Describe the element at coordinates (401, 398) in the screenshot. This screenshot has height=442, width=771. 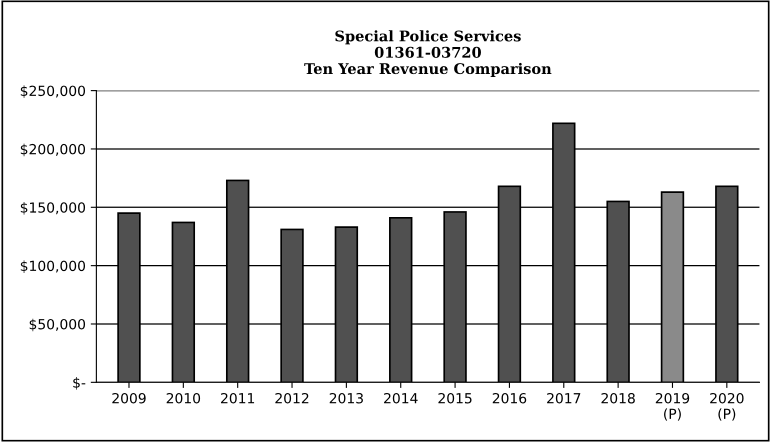
I see `x-tick-label: 2014` at that location.